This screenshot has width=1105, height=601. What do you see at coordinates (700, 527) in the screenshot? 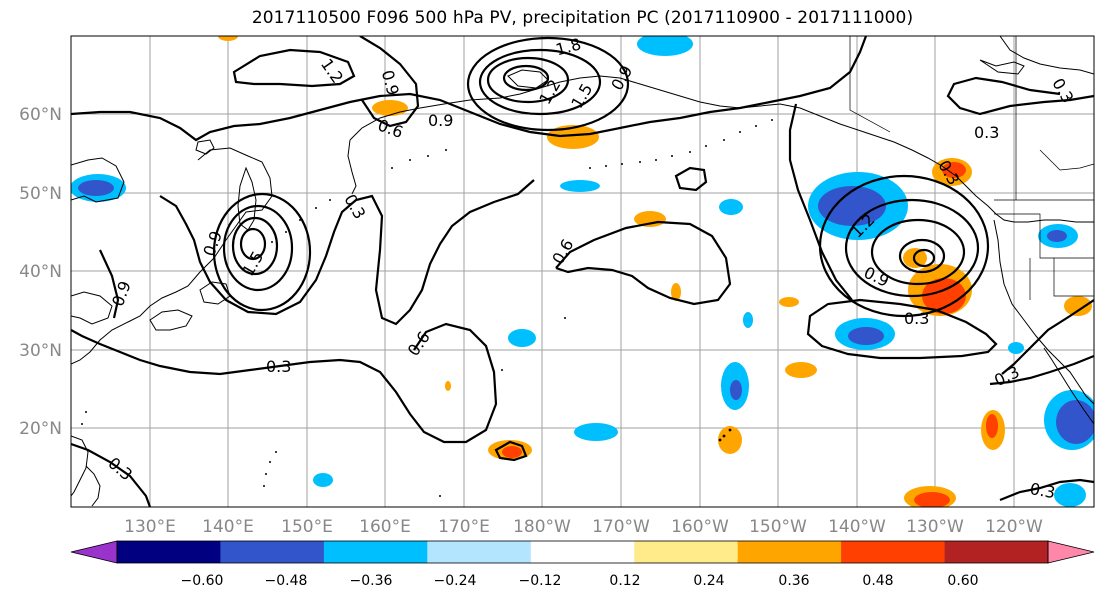
I see `lon-label: 160°W` at bounding box center [700, 527].